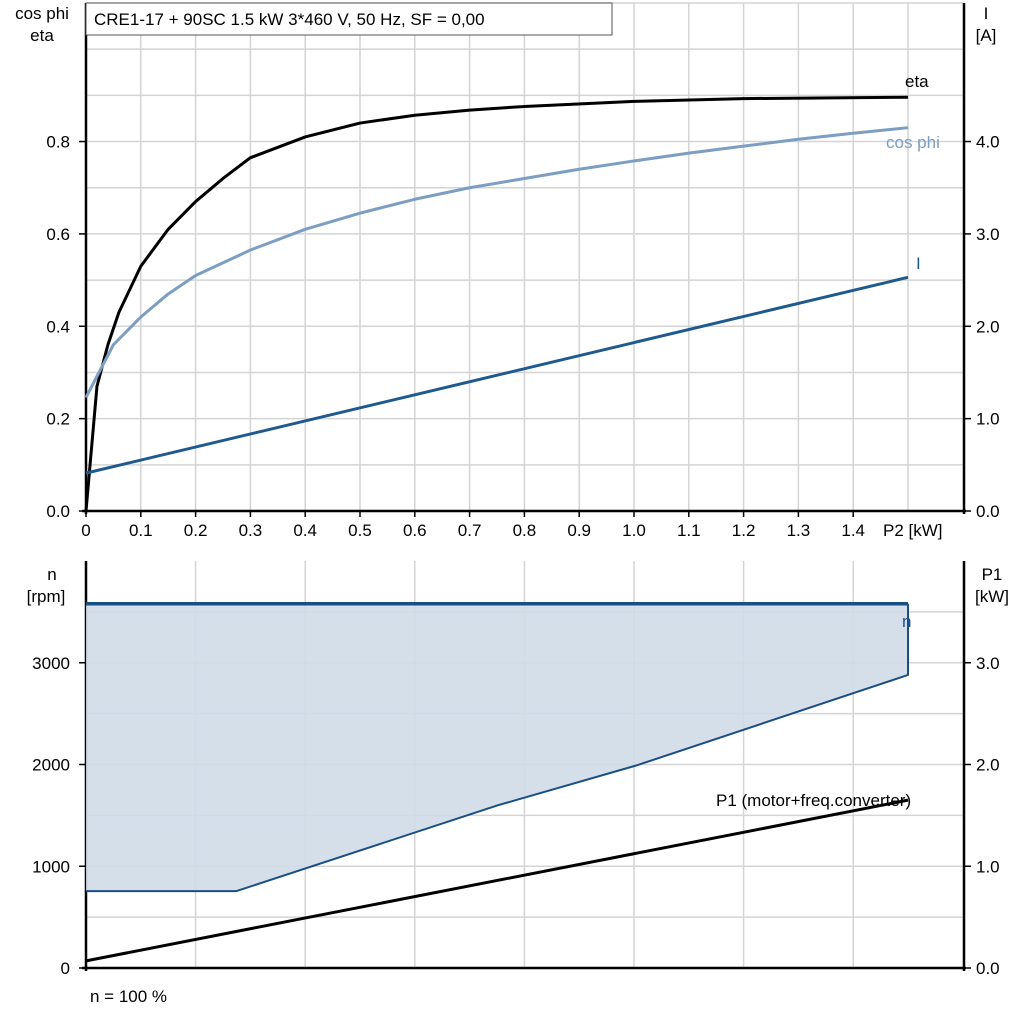  I want to click on bottom-left-axis-label-2: [rpm], so click(46, 596).